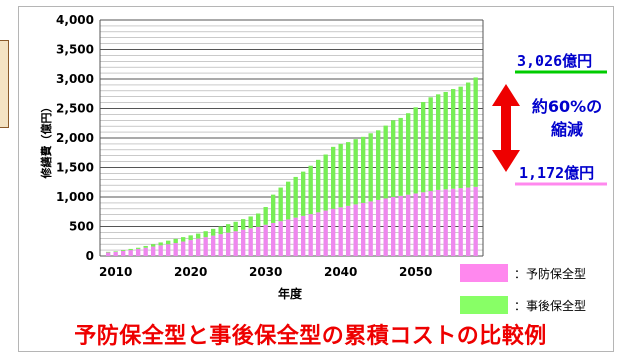  What do you see at coordinates (75, 168) in the screenshot?
I see `y-tick-label: 1,500` at bounding box center [75, 168].